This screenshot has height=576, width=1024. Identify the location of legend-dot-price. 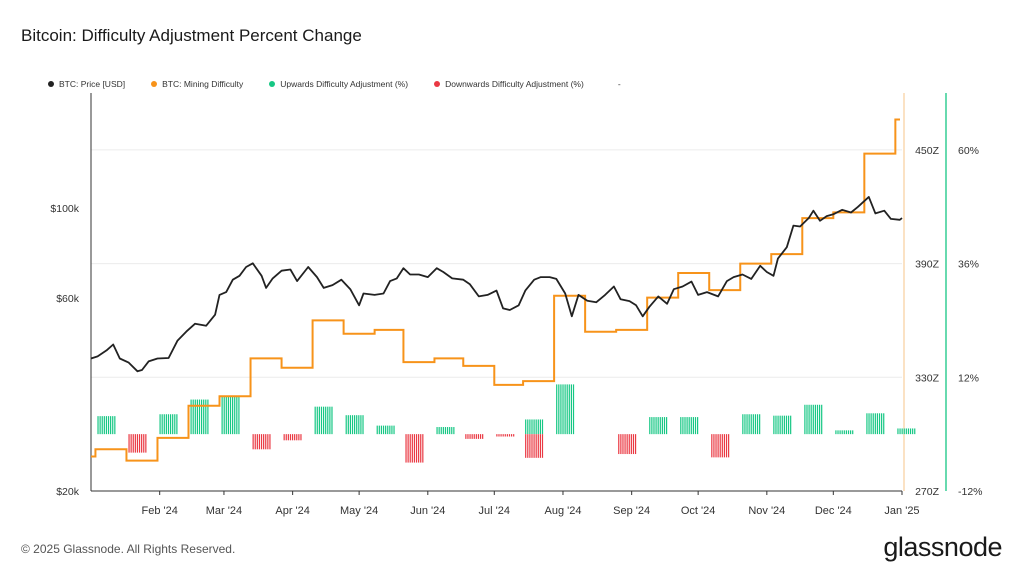
(51, 84).